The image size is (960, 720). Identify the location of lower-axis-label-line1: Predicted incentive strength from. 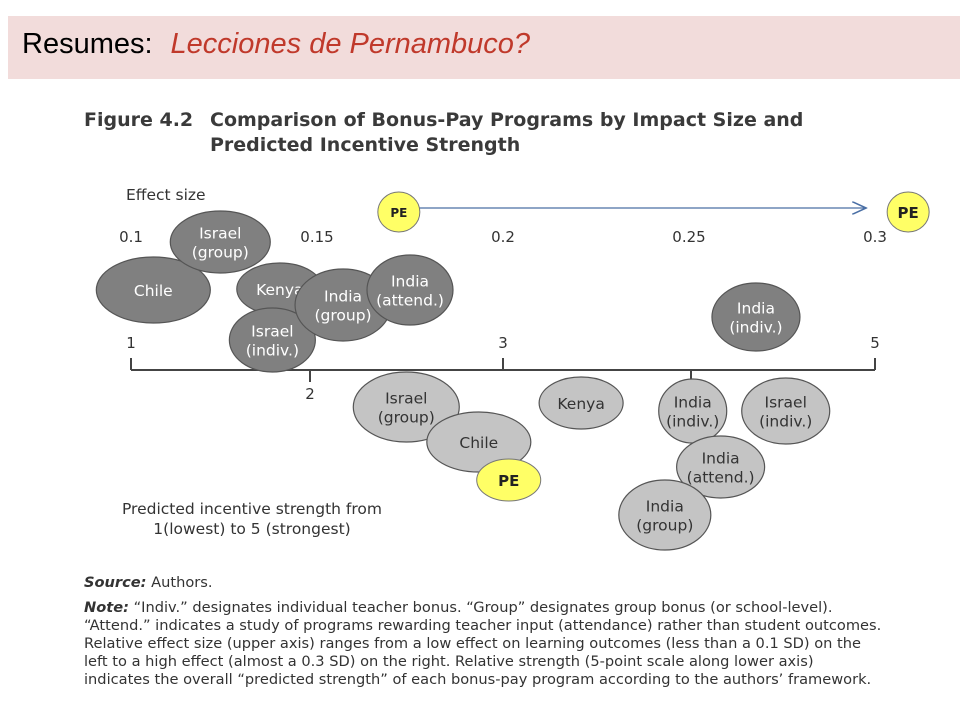
(252, 509).